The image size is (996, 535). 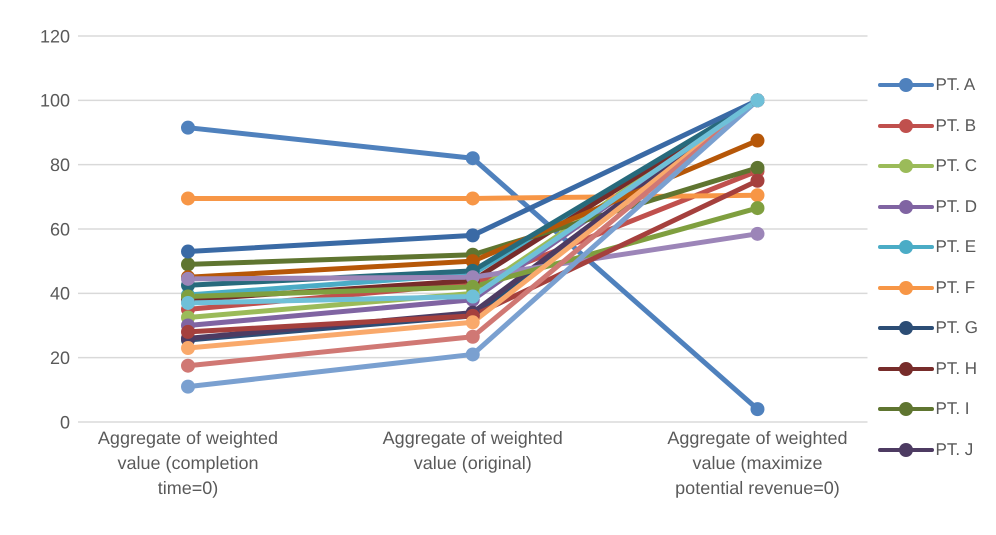 What do you see at coordinates (955, 288) in the screenshot?
I see `legend-label: PT. F` at bounding box center [955, 288].